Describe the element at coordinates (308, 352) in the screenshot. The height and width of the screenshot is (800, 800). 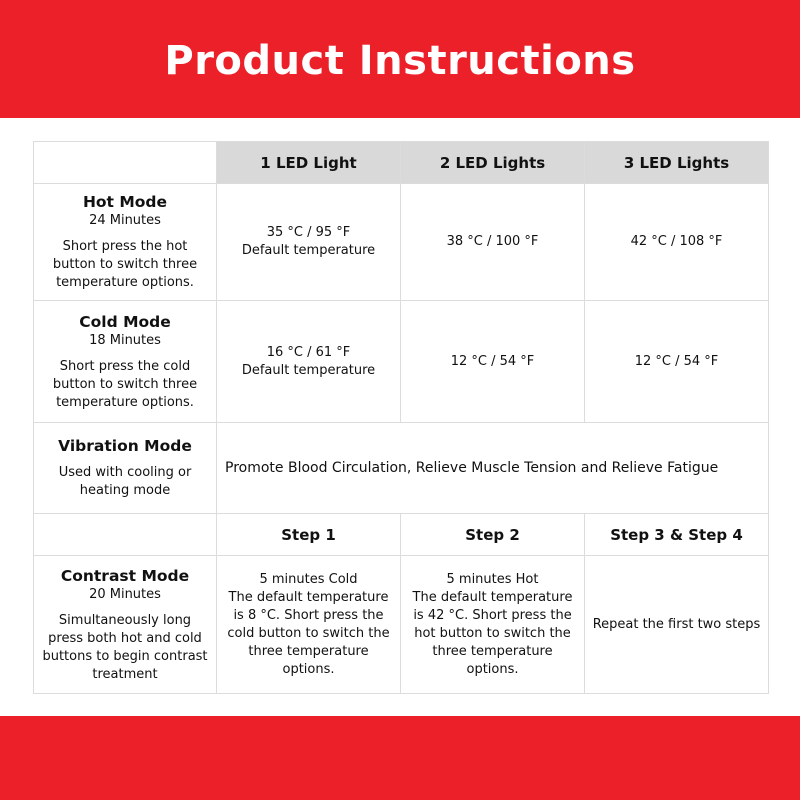
I see `cold-1-temp: 16 °C / 61 °F` at that location.